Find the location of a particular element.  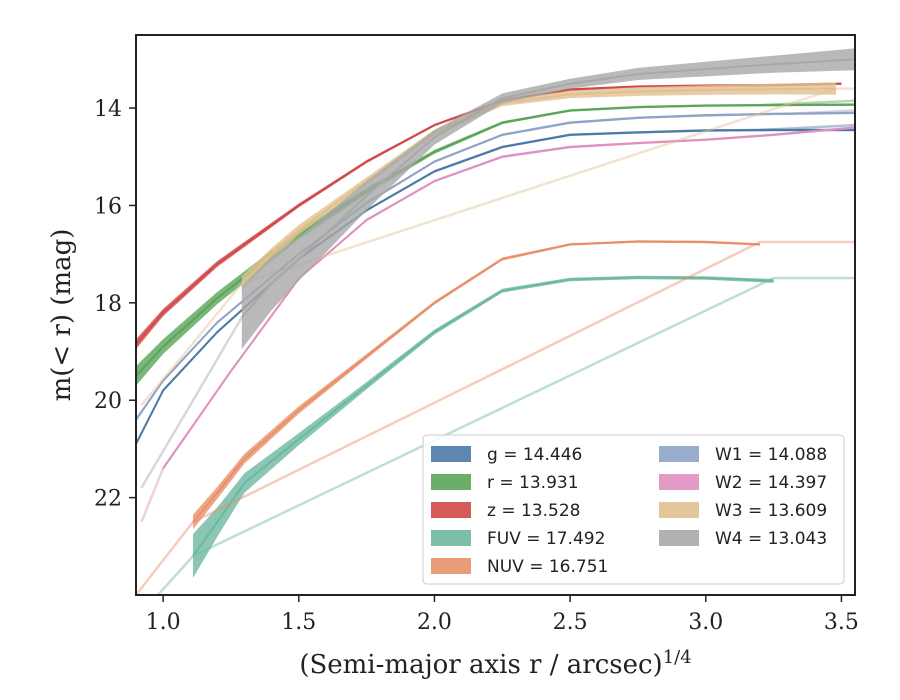

legend-label: W4 = 13.043 is located at coordinates (771, 539).